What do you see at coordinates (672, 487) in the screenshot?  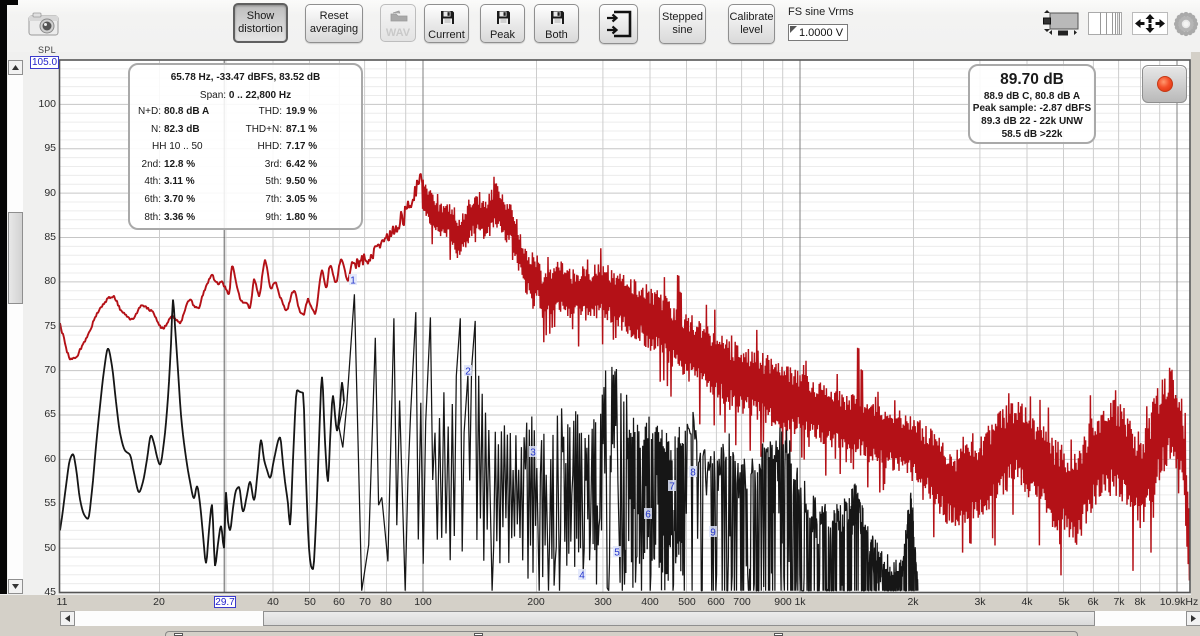 I see `svg-text: 7` at bounding box center [672, 487].